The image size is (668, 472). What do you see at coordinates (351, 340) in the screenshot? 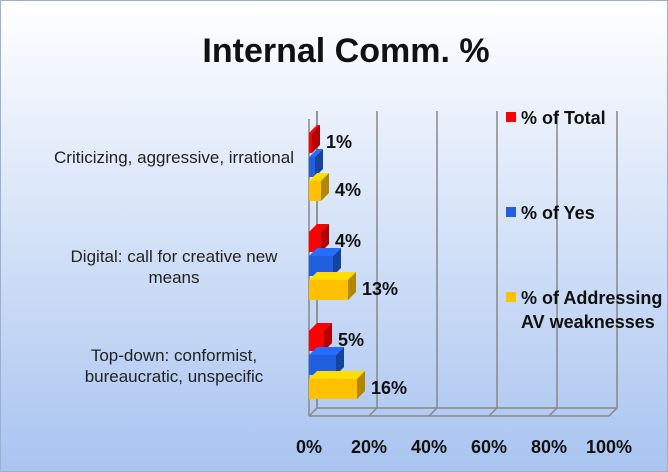
I see `data-label: 5%` at bounding box center [351, 340].